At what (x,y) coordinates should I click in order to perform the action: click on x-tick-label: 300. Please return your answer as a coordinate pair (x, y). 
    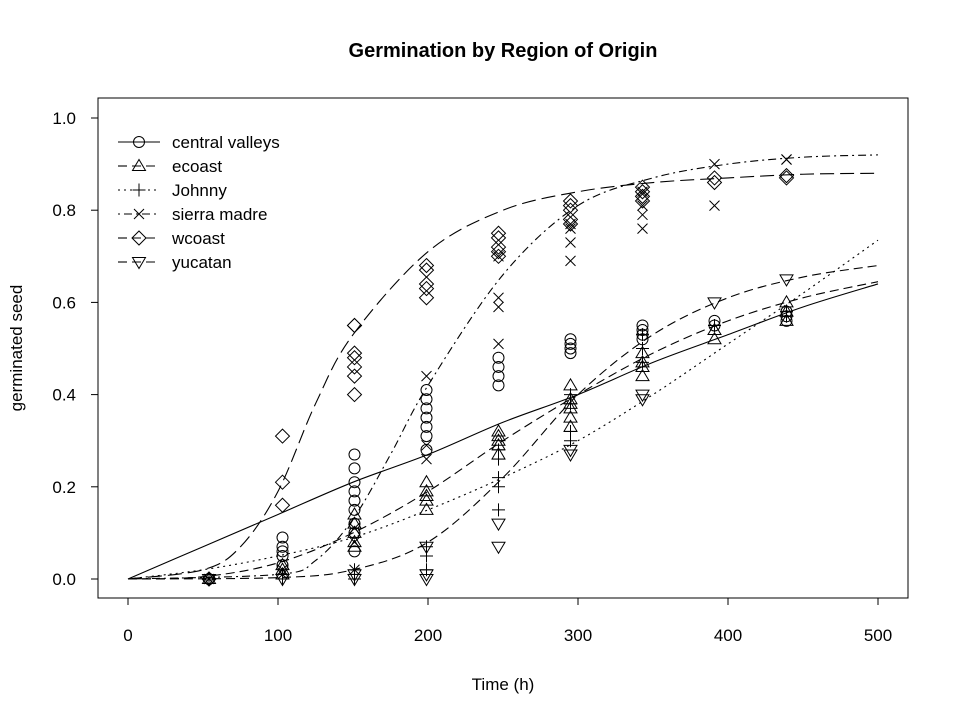
    Looking at the image, I should click on (578, 635).